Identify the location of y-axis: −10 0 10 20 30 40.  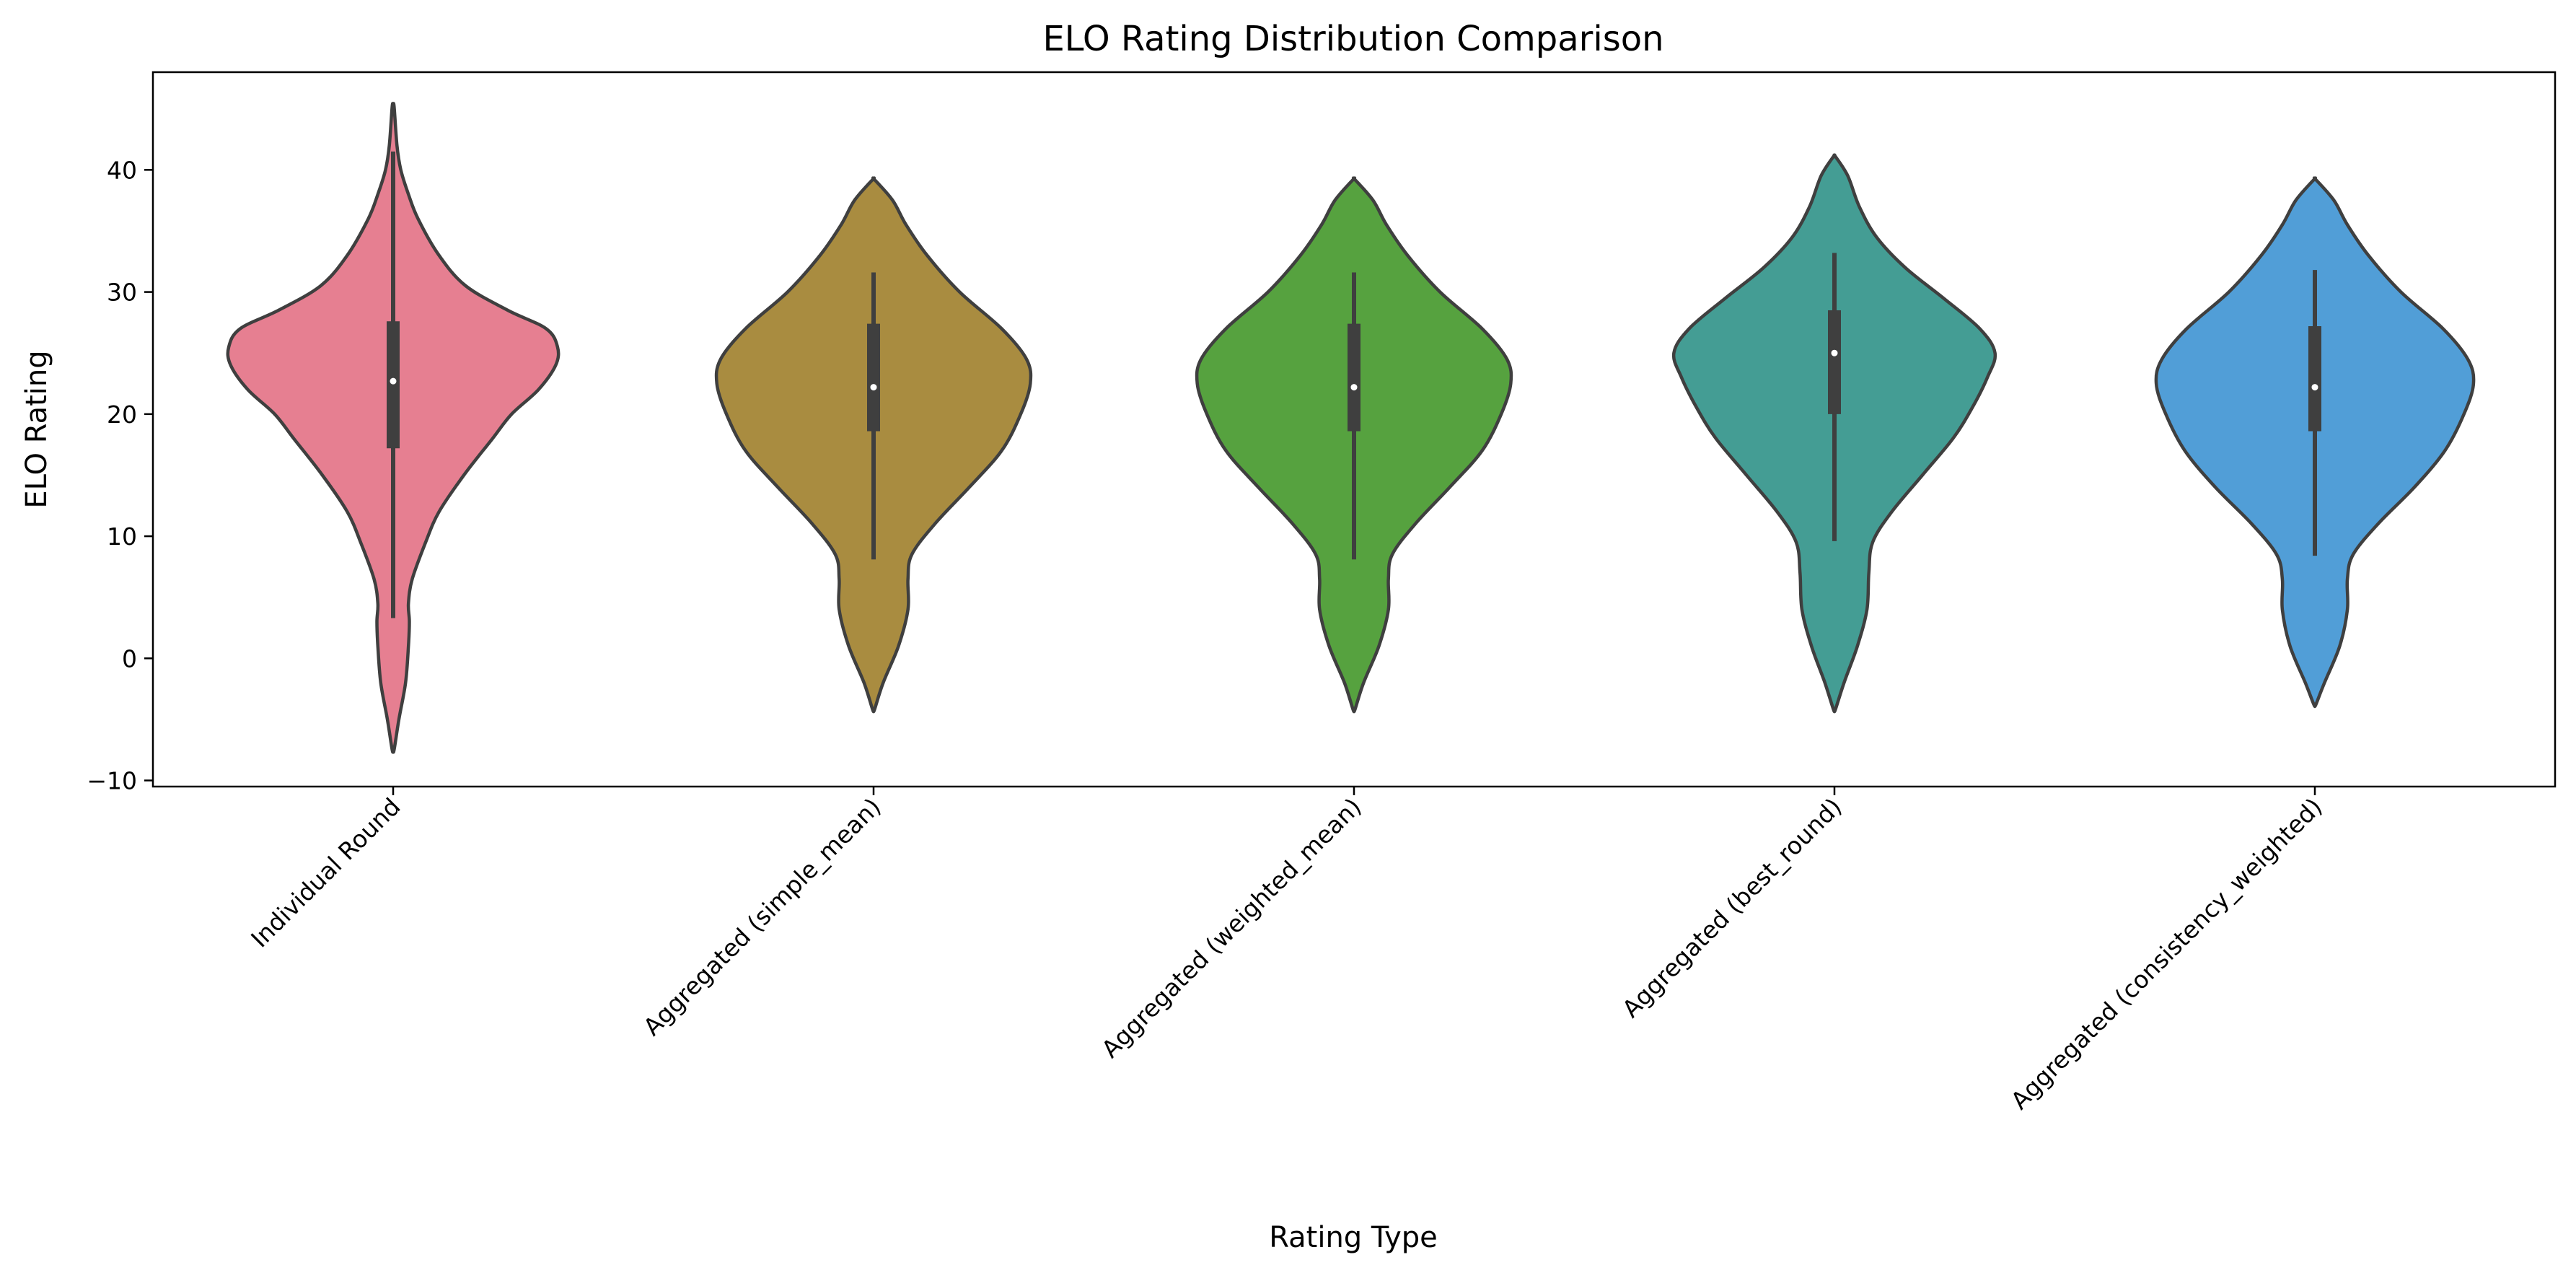
(120, 475).